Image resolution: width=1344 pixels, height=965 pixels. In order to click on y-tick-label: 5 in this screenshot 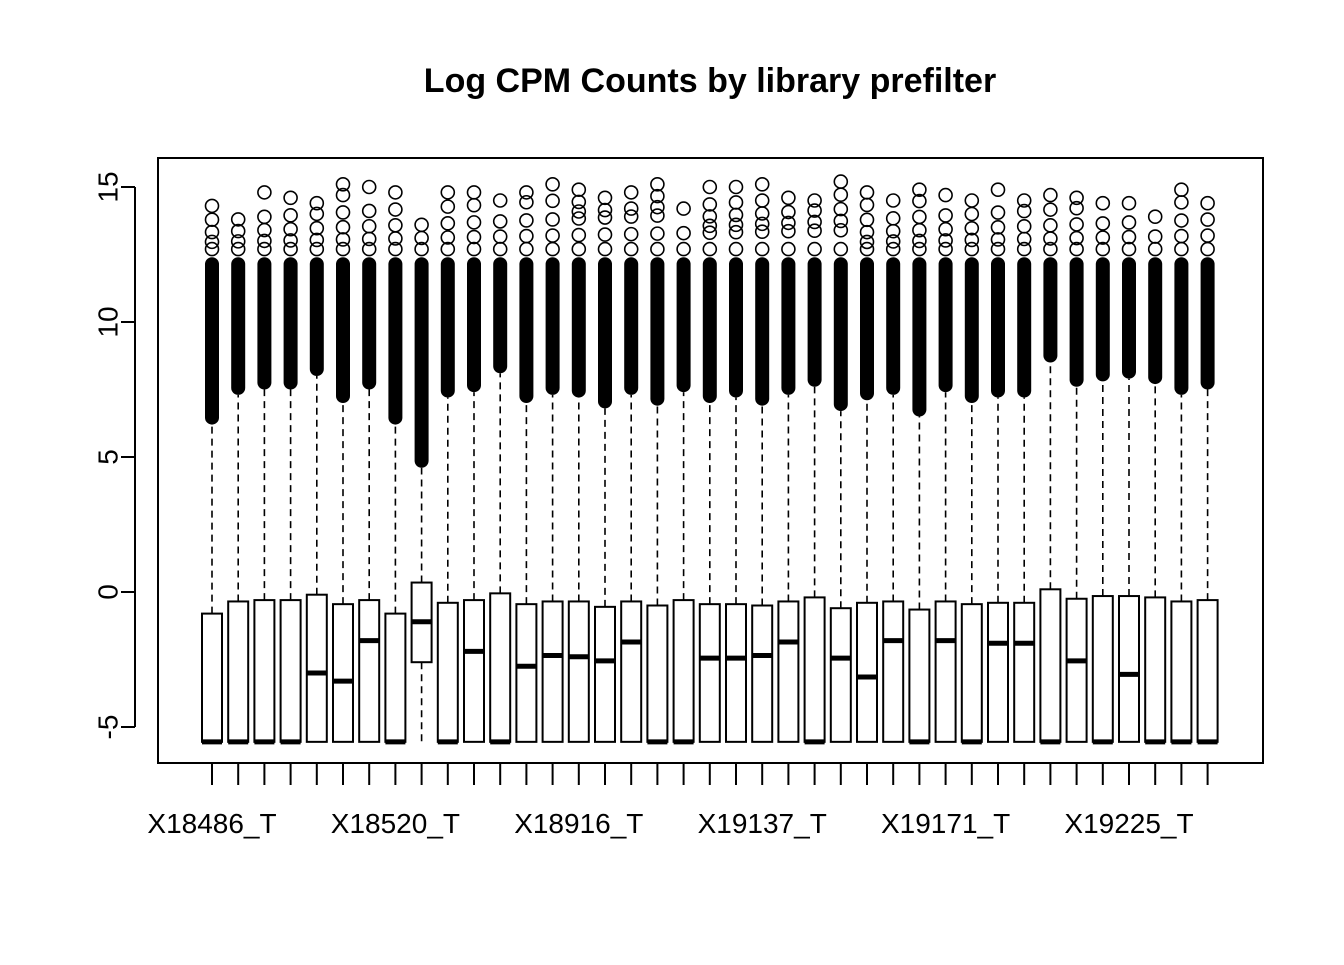, I will do `click(108, 457)`.